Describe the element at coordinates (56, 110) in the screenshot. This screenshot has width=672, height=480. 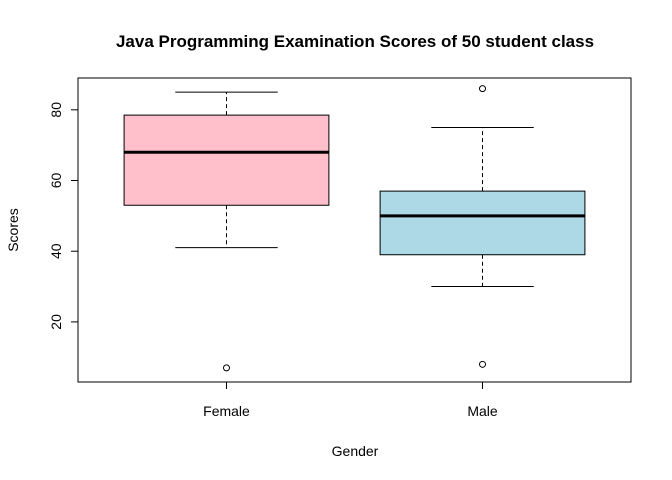
I see `y-tick-label: 80` at that location.